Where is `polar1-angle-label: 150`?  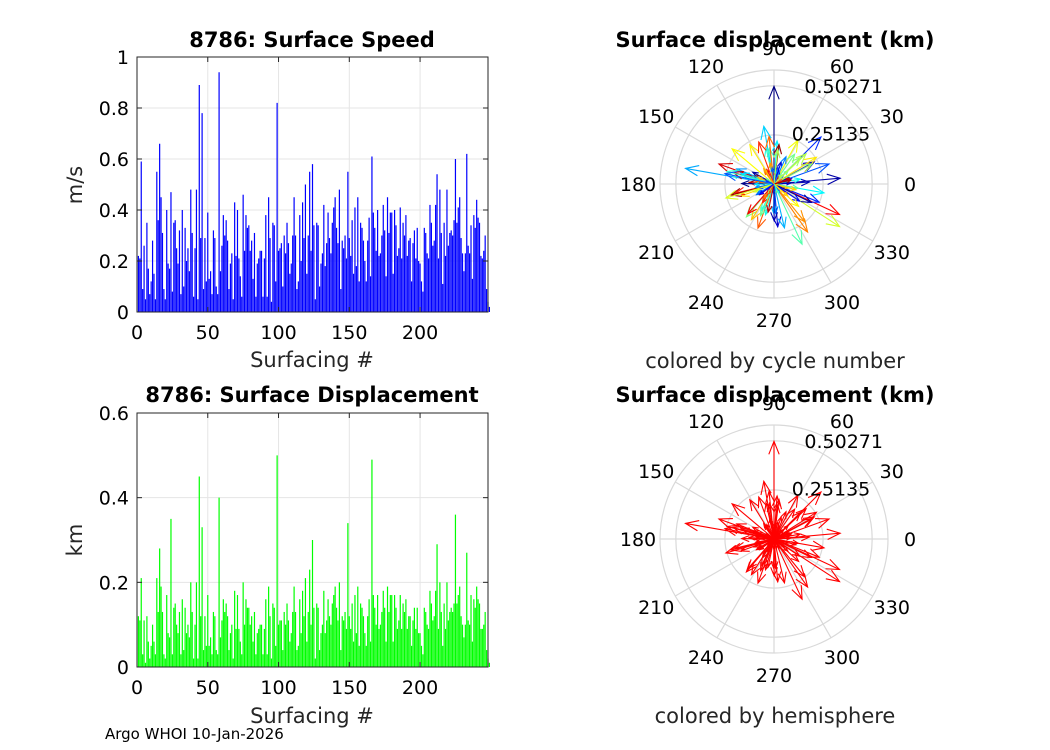
polar1-angle-label: 150 is located at coordinates (656, 117).